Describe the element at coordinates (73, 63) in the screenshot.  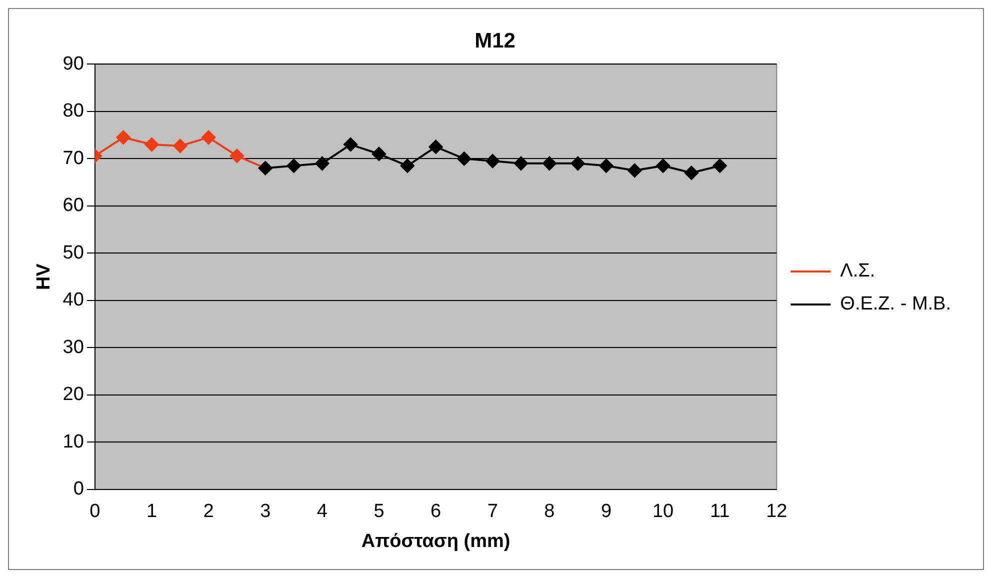
I see `y-tick-label: 90` at that location.